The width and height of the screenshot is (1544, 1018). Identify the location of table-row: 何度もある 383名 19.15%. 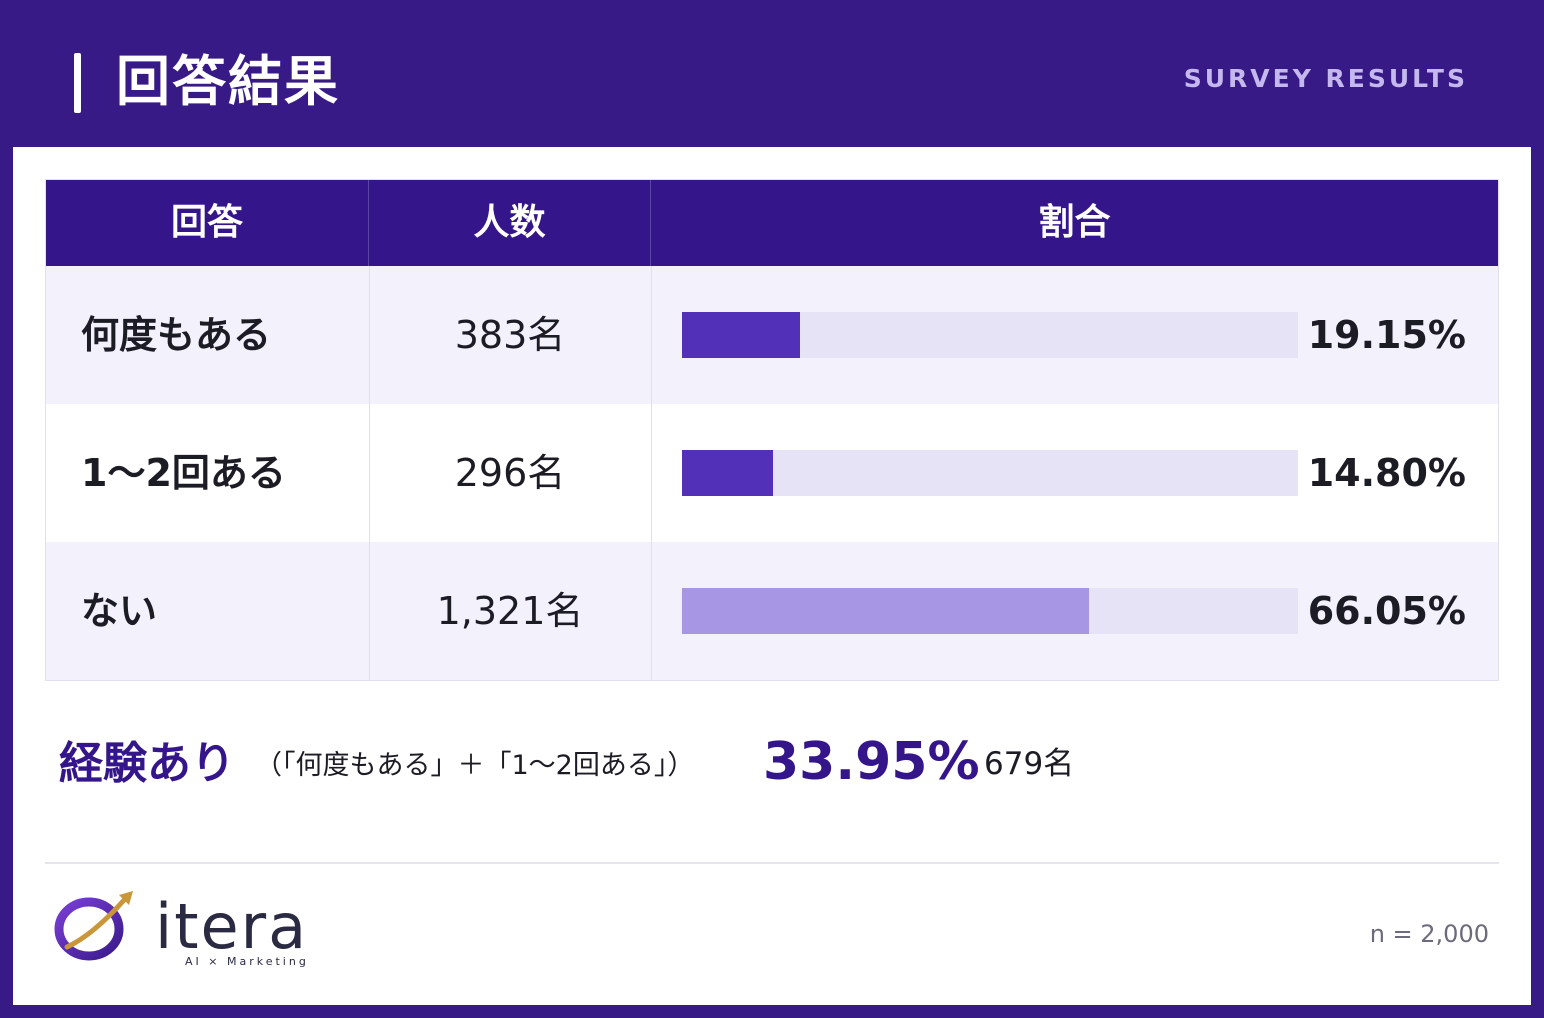
(772, 335).